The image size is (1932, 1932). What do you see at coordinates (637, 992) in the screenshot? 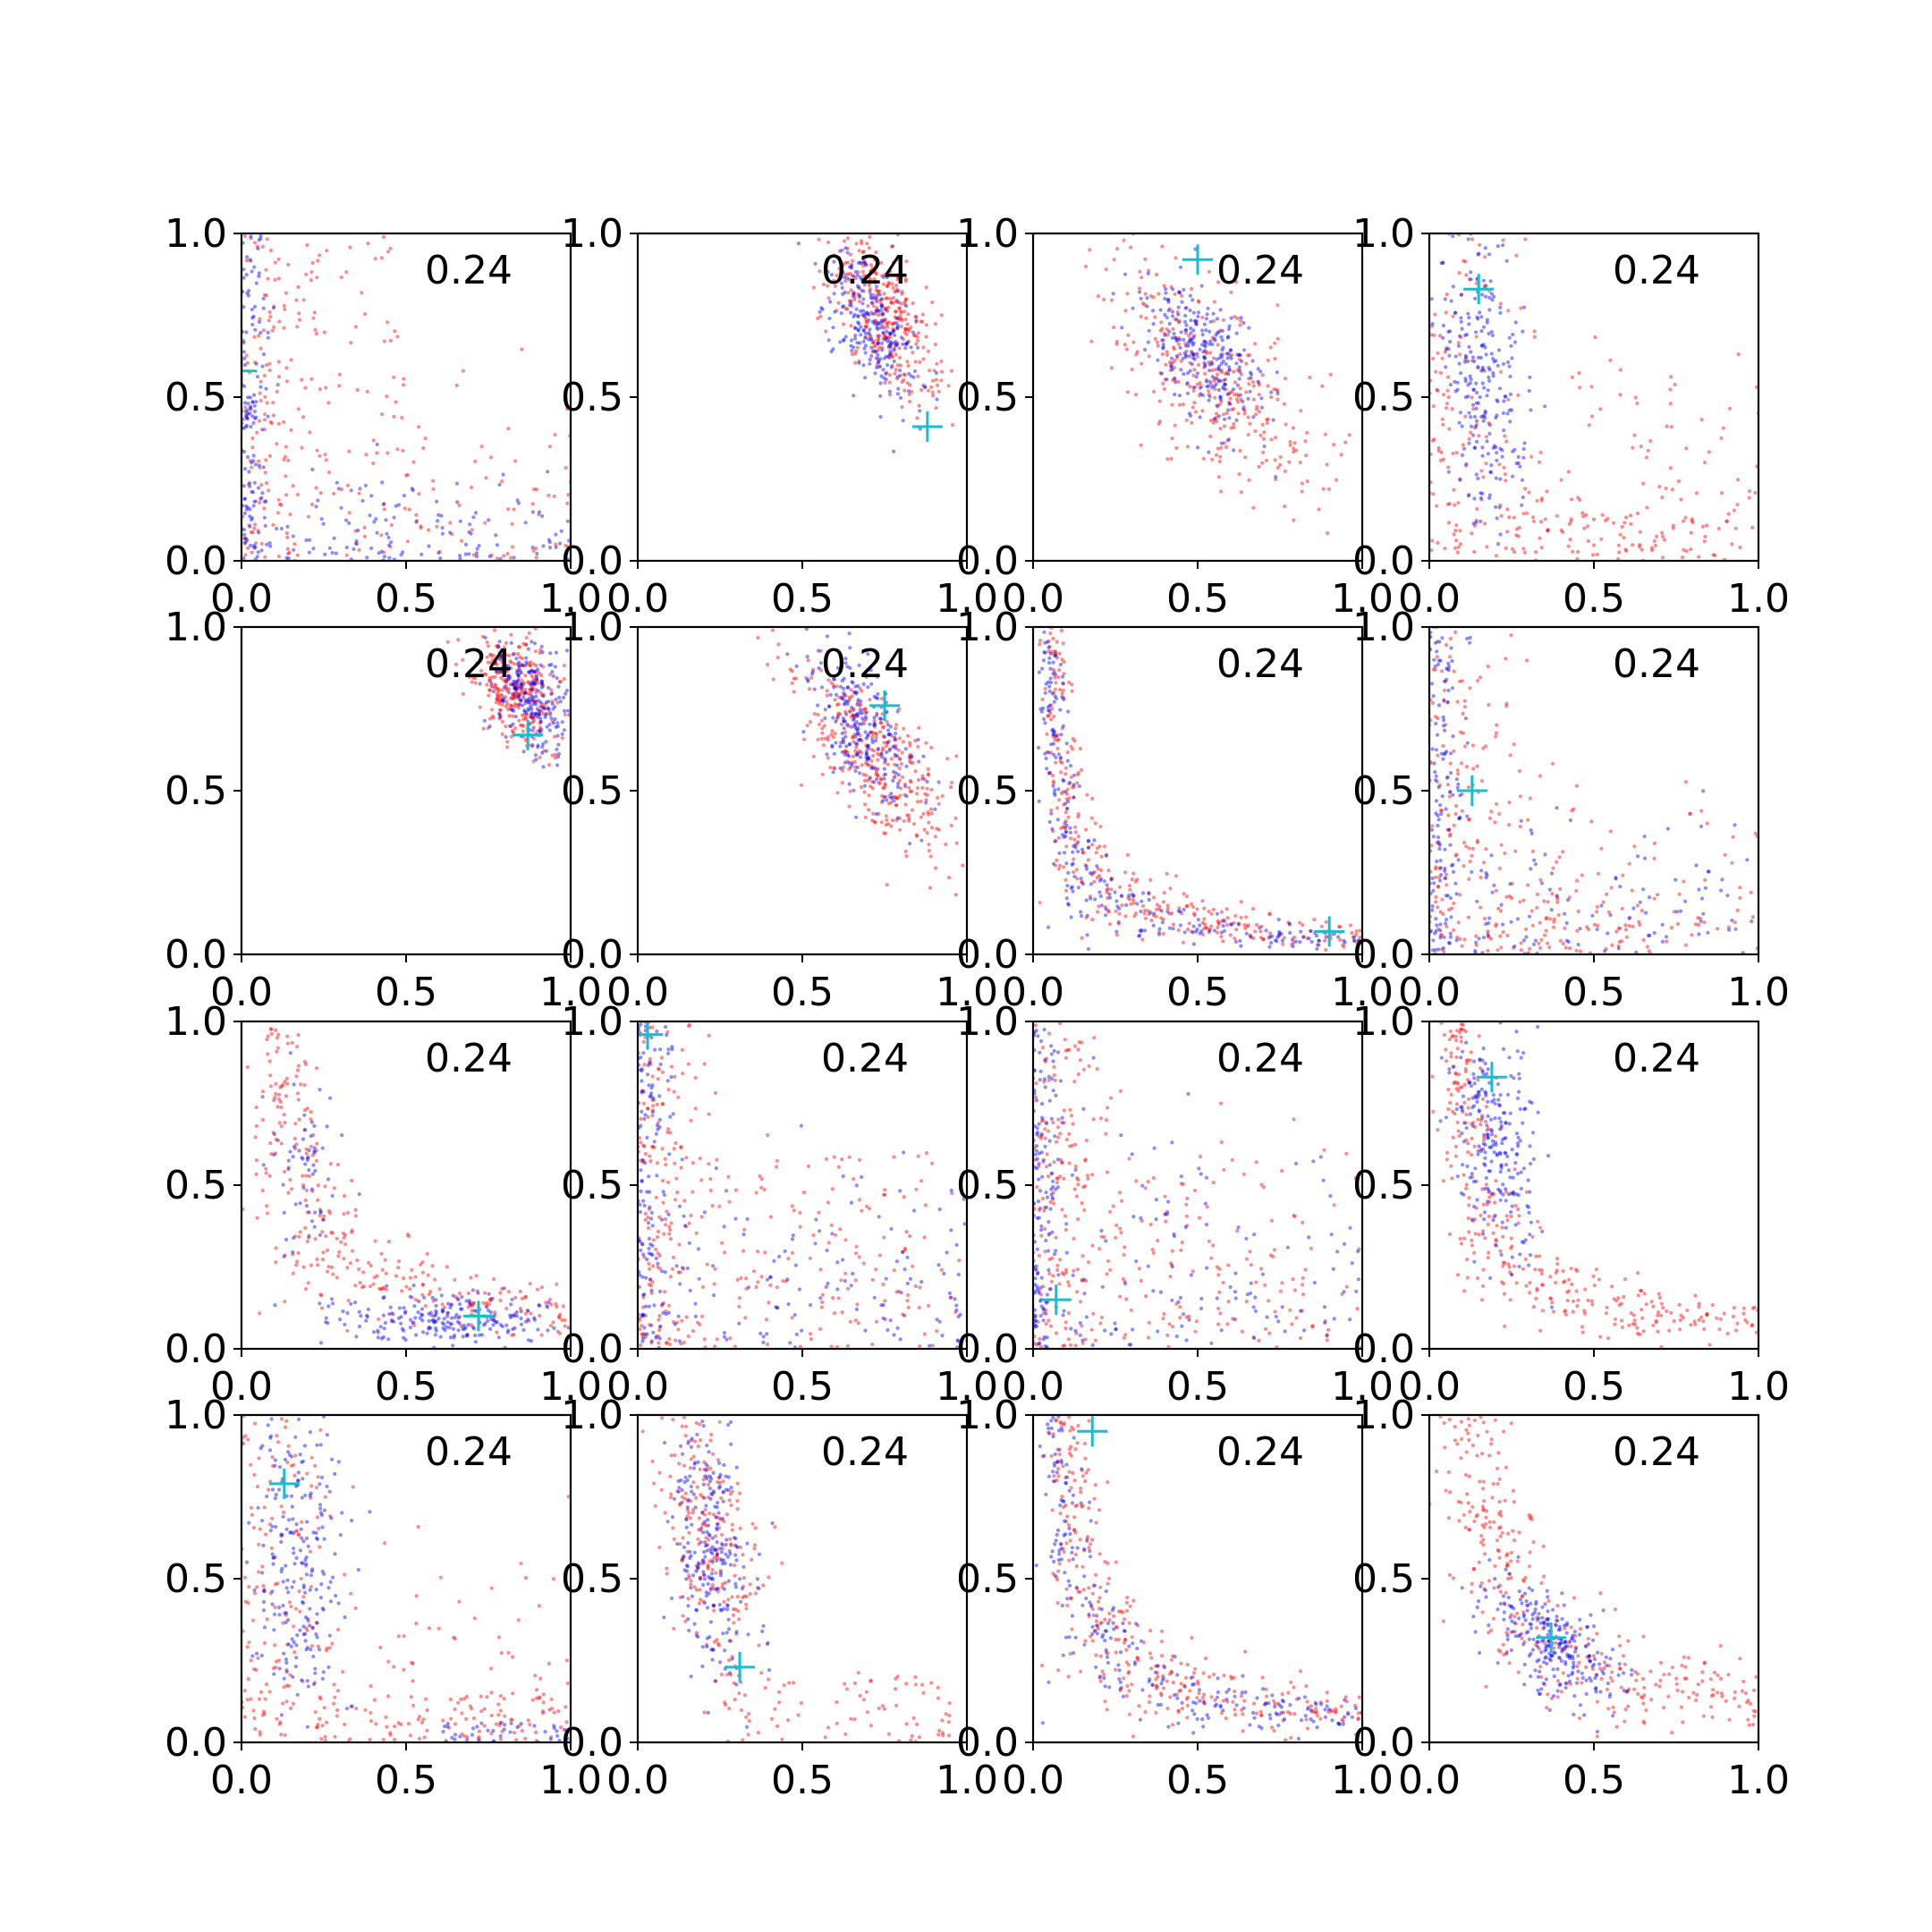
I see `x-tick-label: 0.0` at bounding box center [637, 992].